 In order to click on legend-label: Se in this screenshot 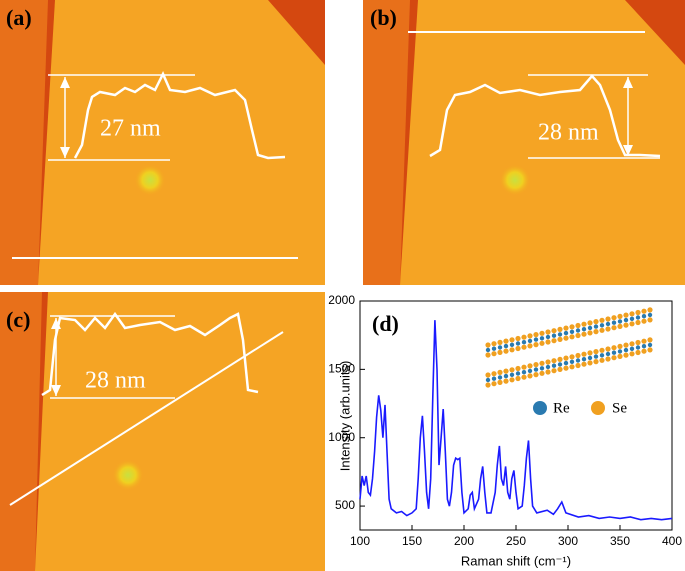, I will do `click(619, 408)`.